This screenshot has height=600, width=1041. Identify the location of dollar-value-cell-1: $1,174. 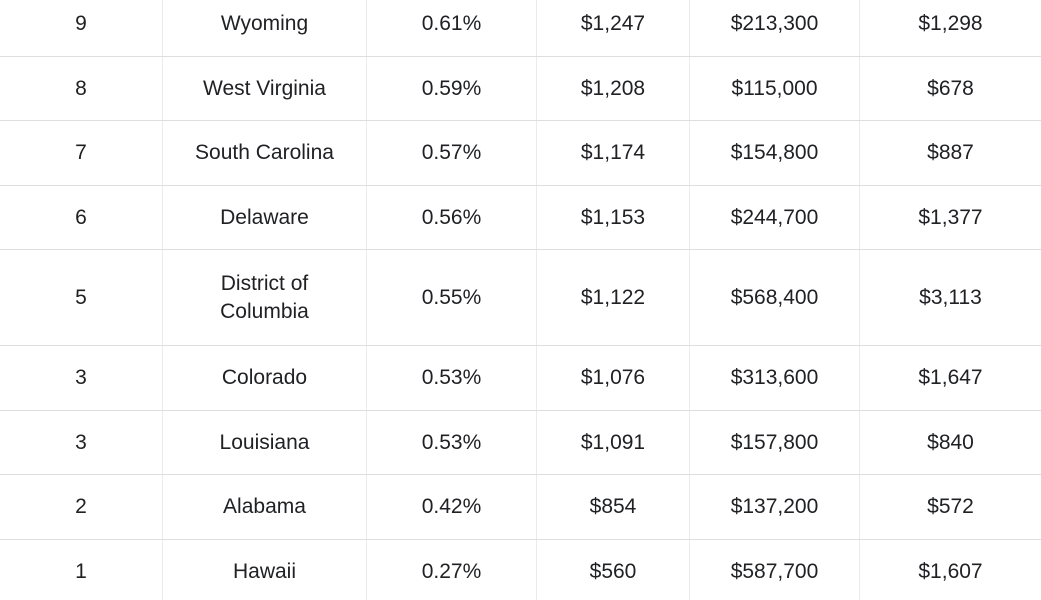
(613, 153).